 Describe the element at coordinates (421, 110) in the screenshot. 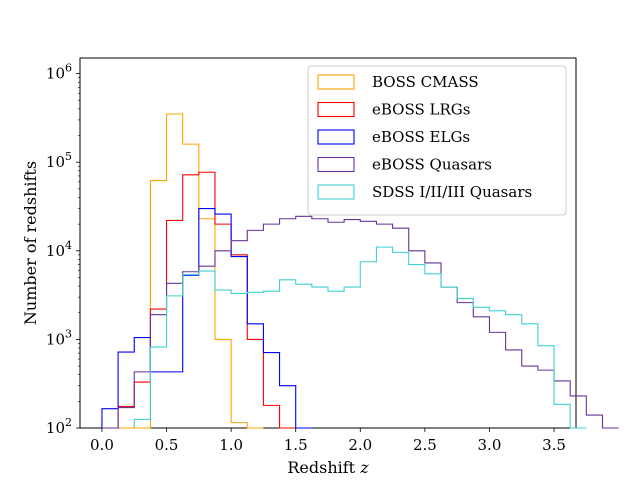

I see `legend-label: eBOSS LRGs` at that location.